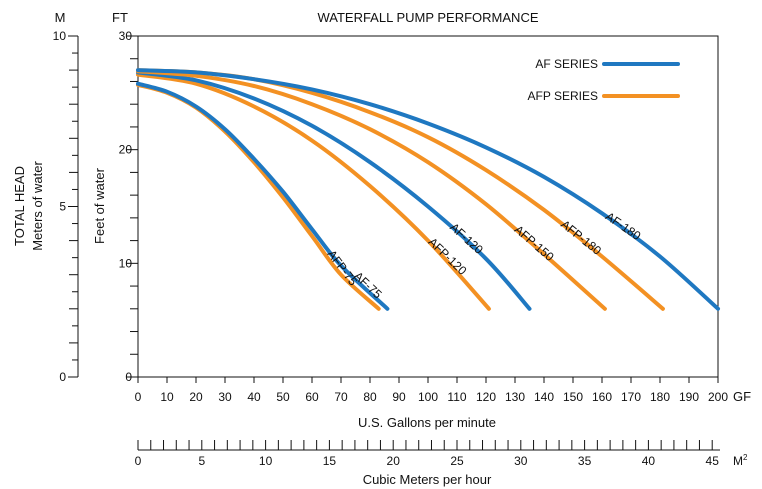 This screenshot has width=762, height=489. What do you see at coordinates (126, 36) in the screenshot?
I see `feet-tick-label: 30` at bounding box center [126, 36].